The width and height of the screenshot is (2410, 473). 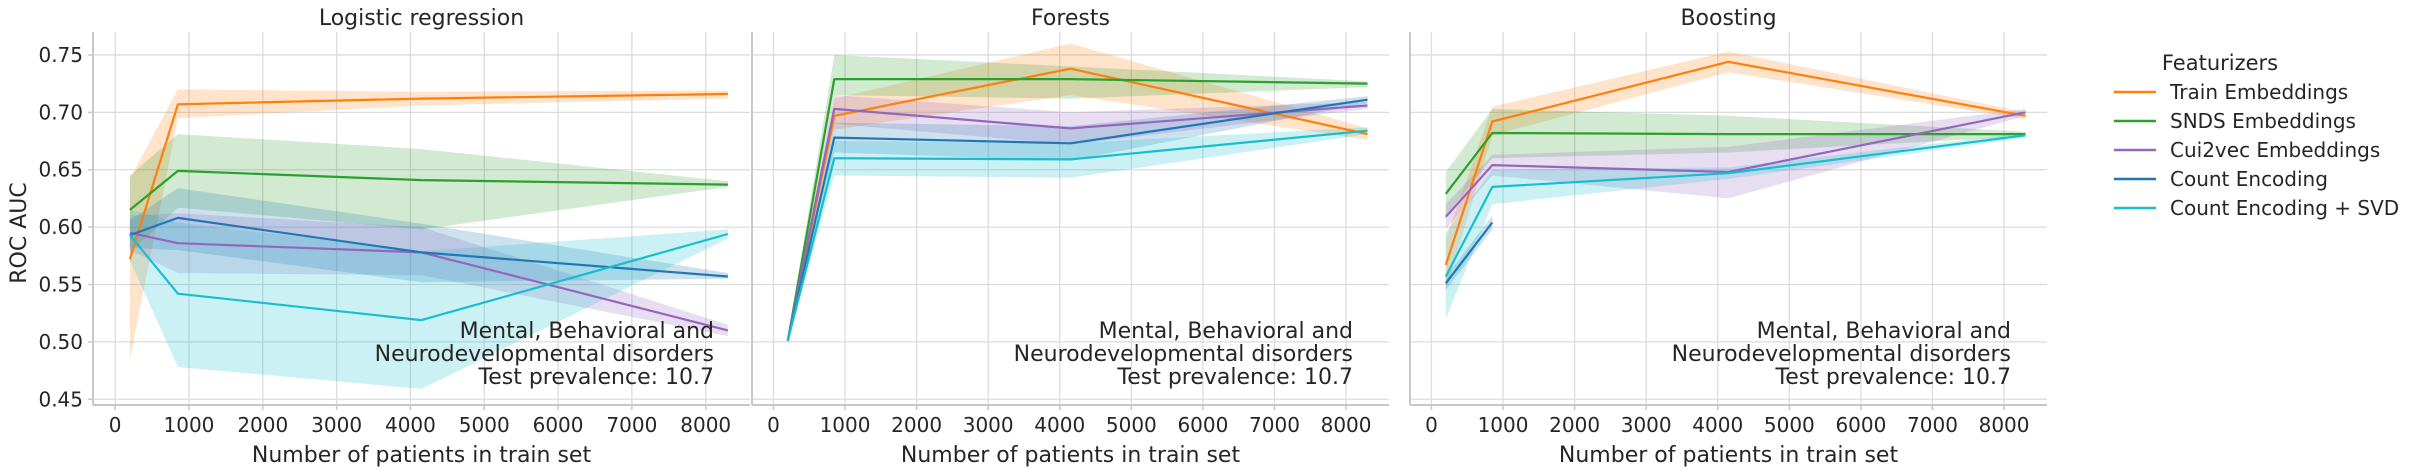 I want to click on legend-label: SNDS Embeddings, so click(x=2263, y=121).